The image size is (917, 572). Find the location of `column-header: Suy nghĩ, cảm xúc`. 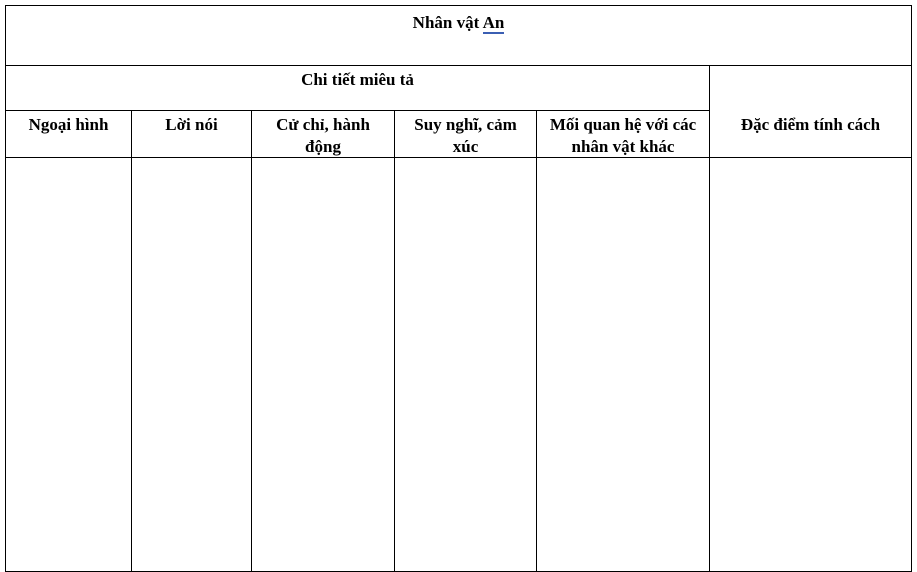

column-header: Suy nghĩ, cảm xúc is located at coordinates (465, 134).